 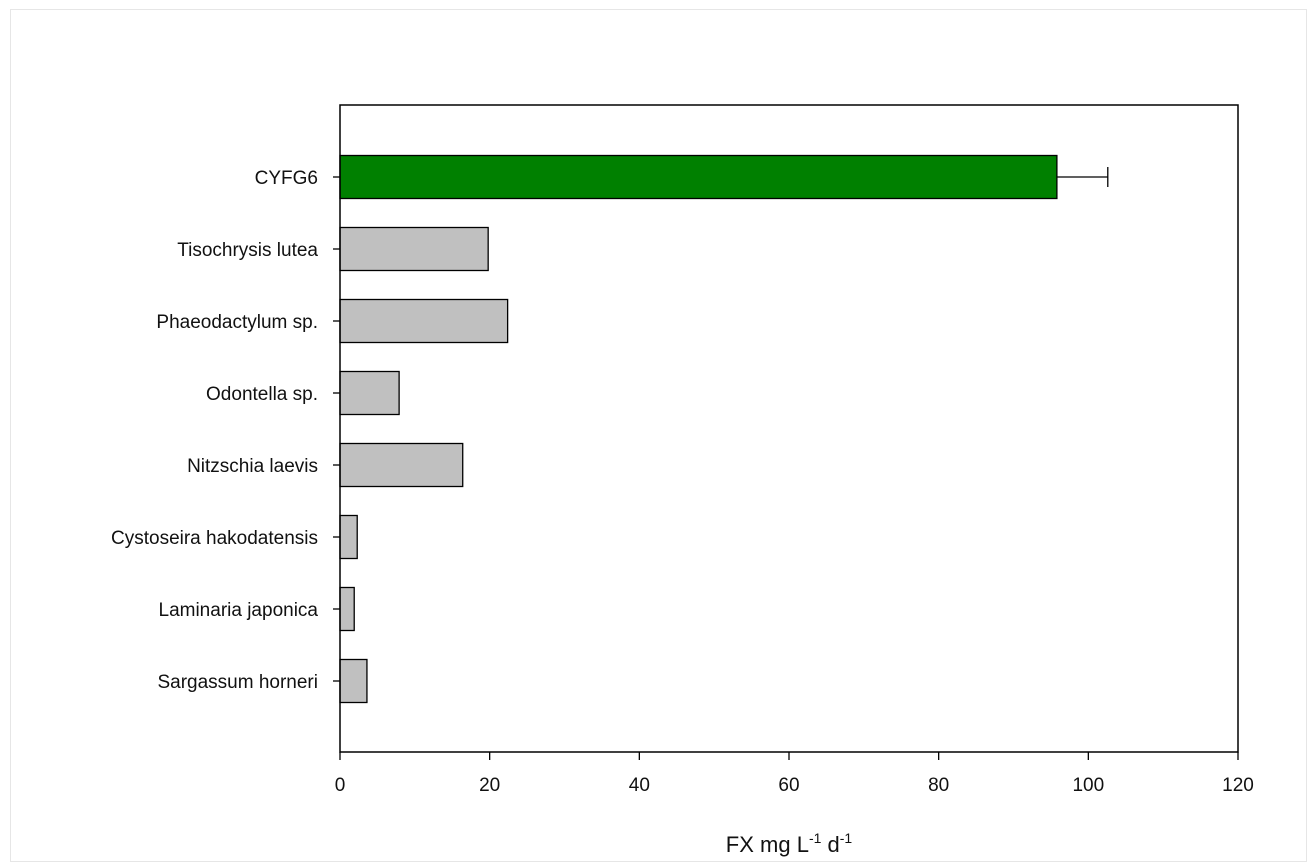 I want to click on x-axis-title: FX mg L-1 d-1, so click(x=789, y=843).